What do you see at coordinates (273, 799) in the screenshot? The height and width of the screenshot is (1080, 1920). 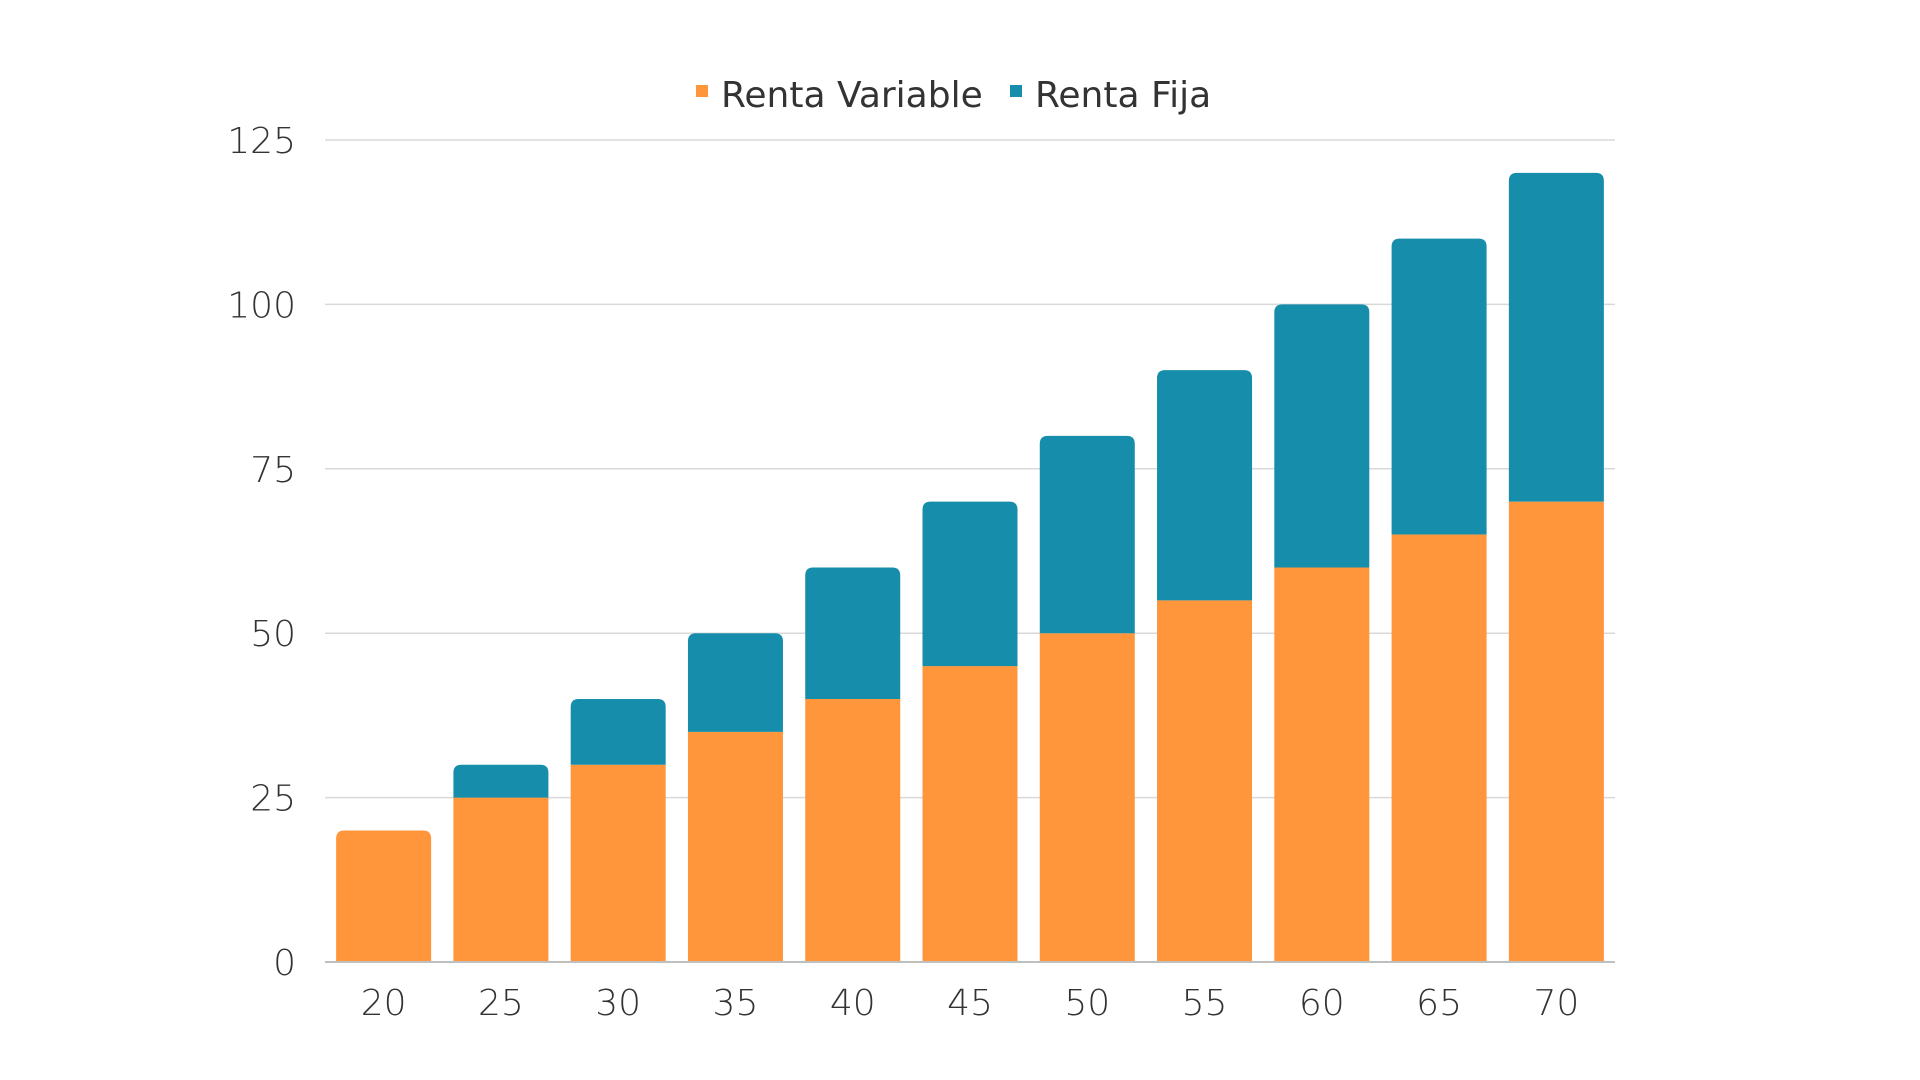 I see `y-tick-label: 25` at bounding box center [273, 799].